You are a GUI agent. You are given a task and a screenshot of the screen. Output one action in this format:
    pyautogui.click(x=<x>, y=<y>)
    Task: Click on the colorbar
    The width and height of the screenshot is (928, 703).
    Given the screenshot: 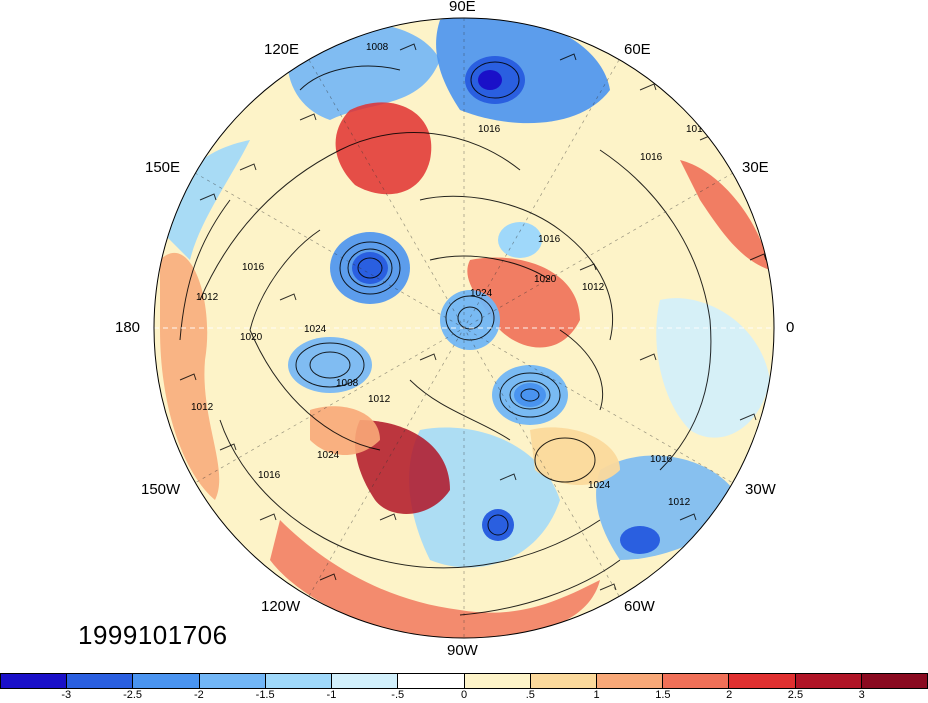 What is the action you would take?
    pyautogui.click(x=464, y=681)
    